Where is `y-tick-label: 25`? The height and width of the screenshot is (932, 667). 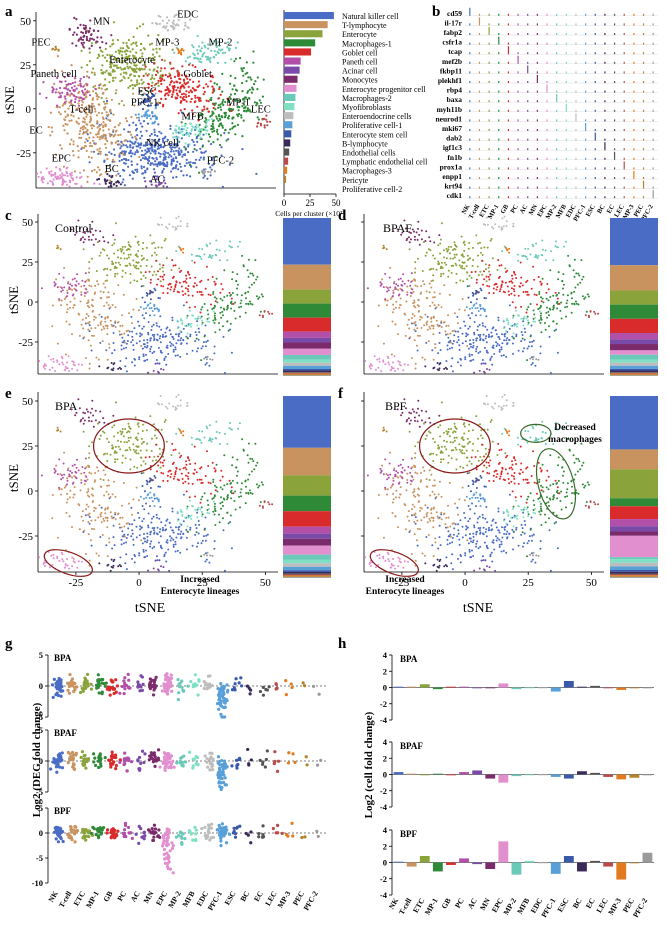 y-tick-label: 25 is located at coordinates (26, 66).